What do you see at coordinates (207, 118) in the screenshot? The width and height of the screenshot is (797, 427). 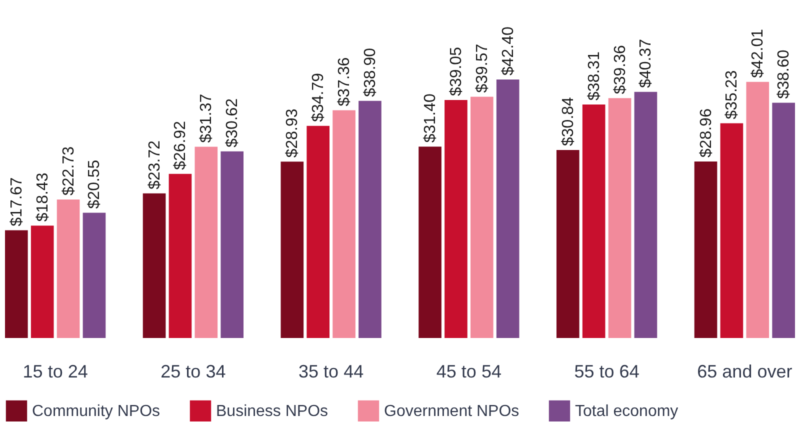 I see `data-label: $31.37` at bounding box center [207, 118].